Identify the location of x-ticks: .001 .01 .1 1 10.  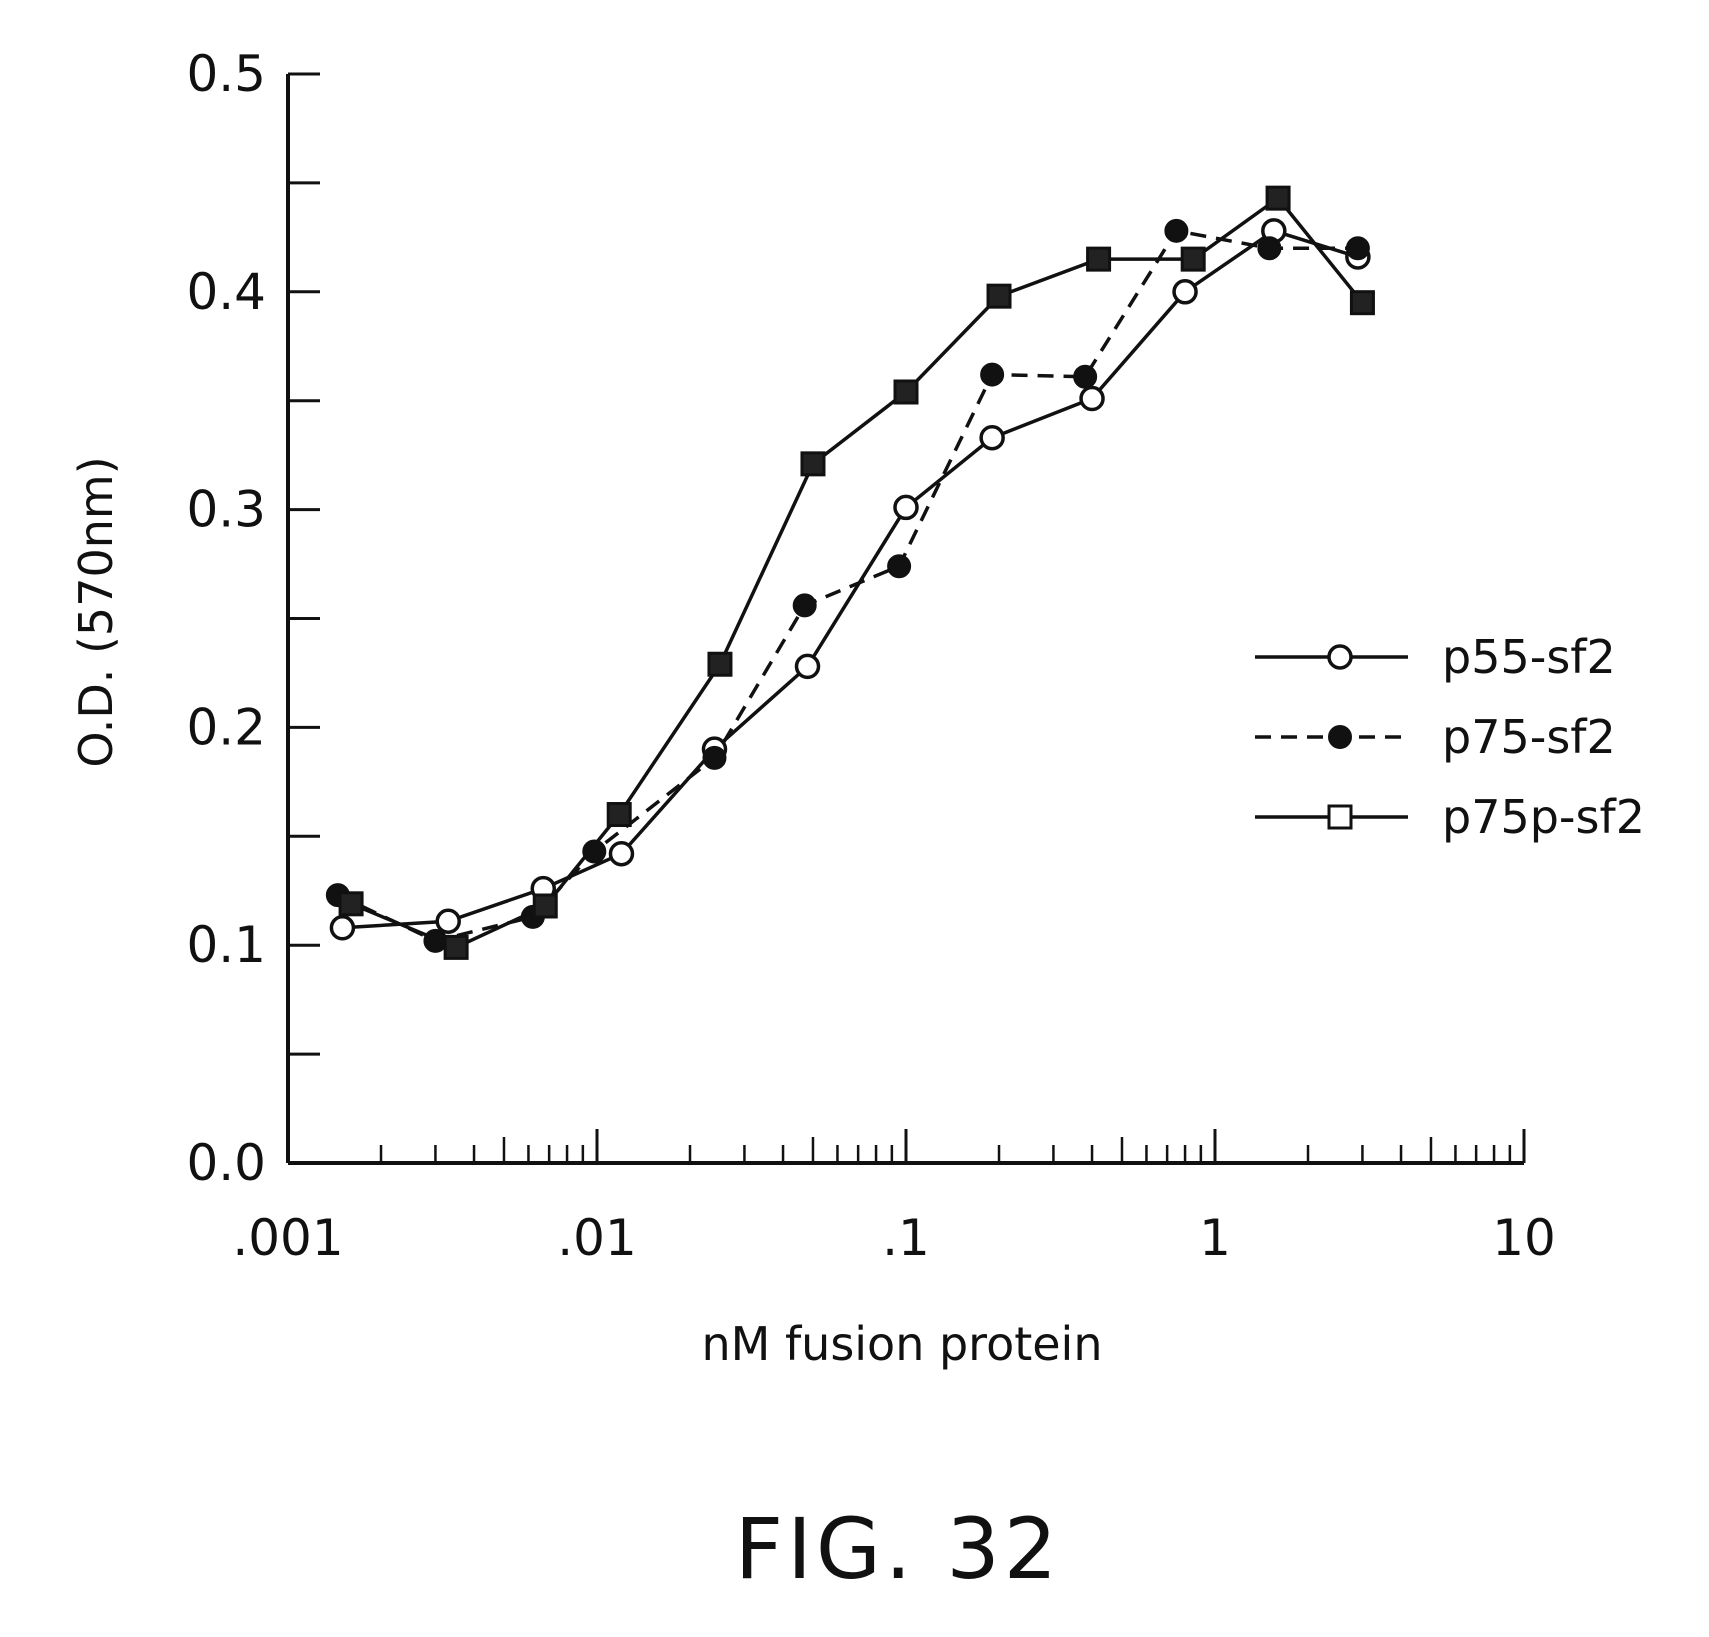
(893, 1198).